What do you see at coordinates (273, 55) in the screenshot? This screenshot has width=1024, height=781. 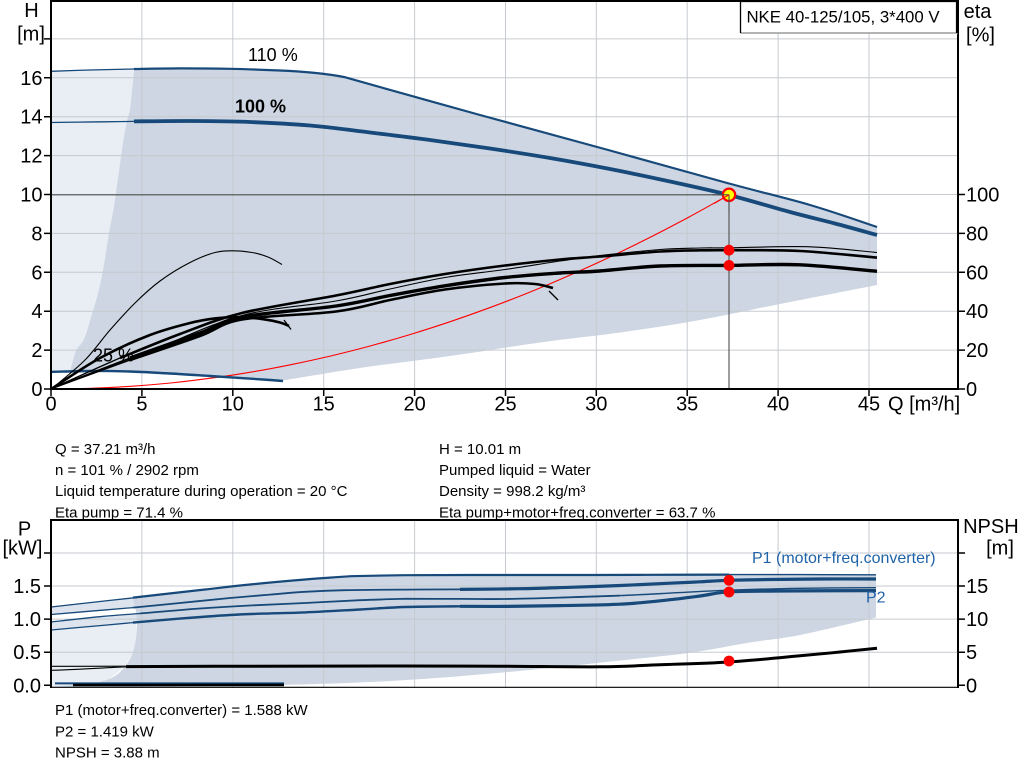 I see `svg-text: 110 %` at bounding box center [273, 55].